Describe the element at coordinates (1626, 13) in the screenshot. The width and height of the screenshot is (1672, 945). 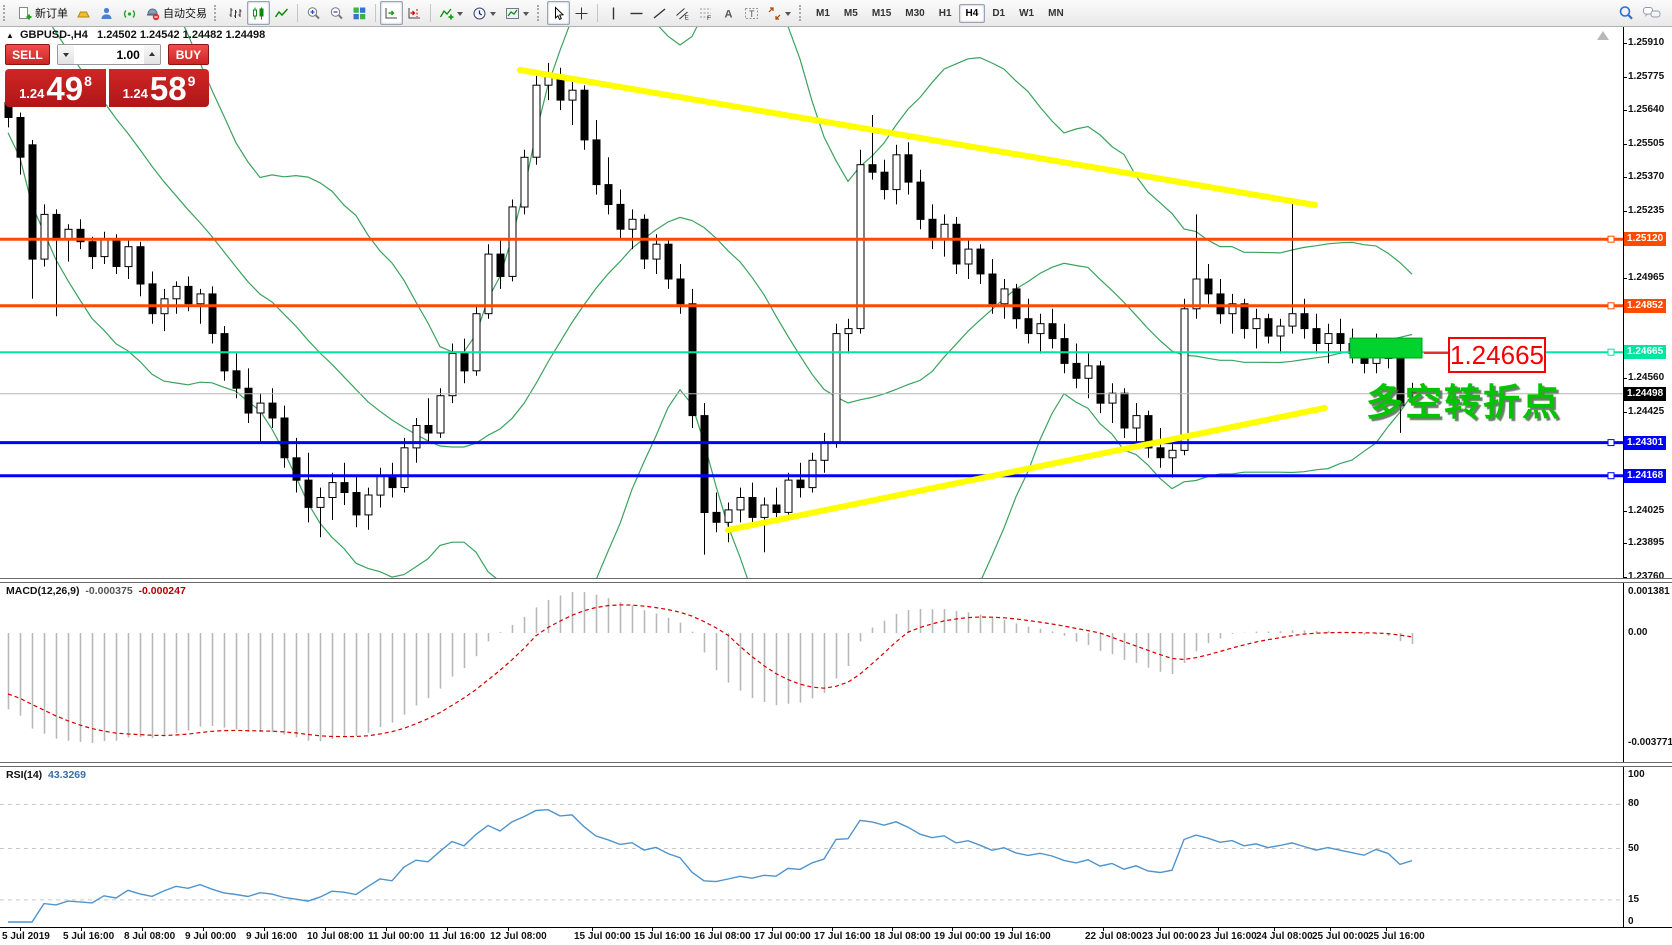
I see `search-button` at that location.